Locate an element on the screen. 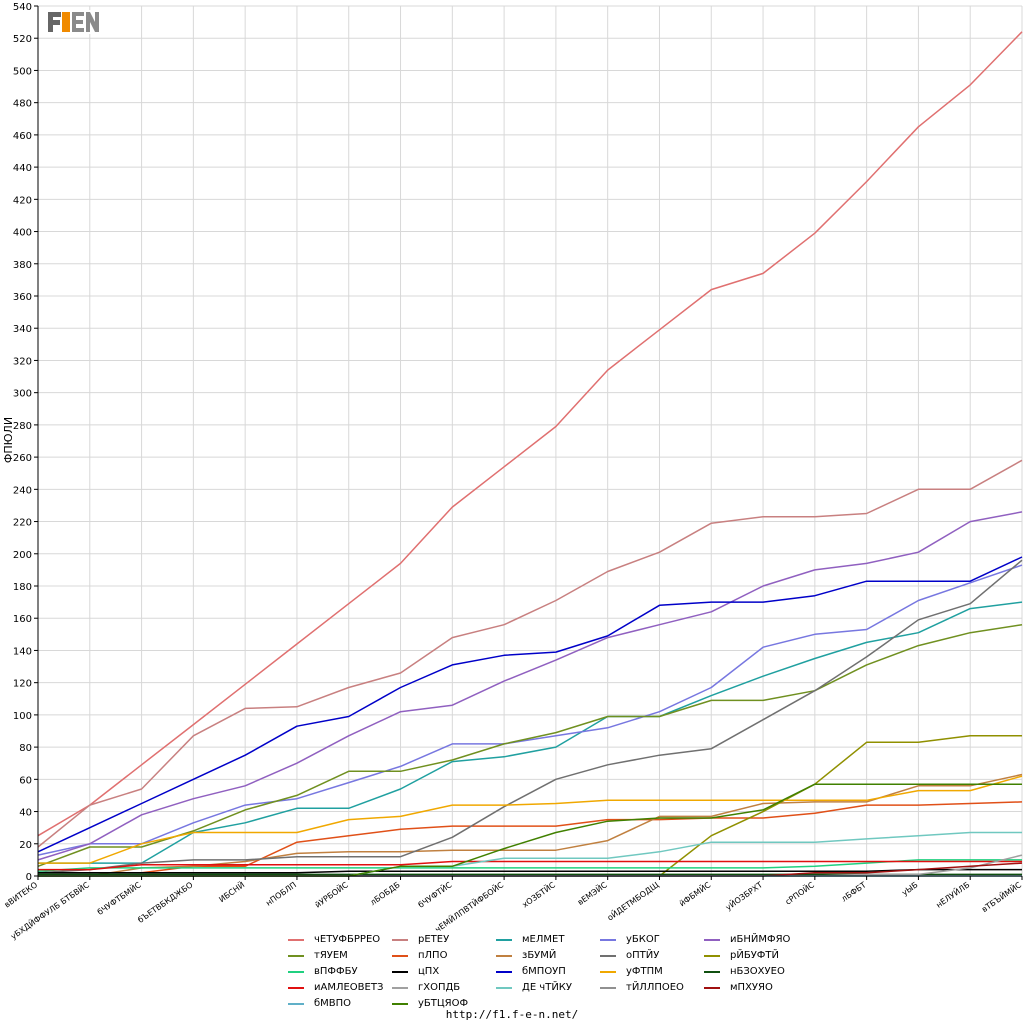  legend-label: рЙБУФТЙ is located at coordinates (754, 955).